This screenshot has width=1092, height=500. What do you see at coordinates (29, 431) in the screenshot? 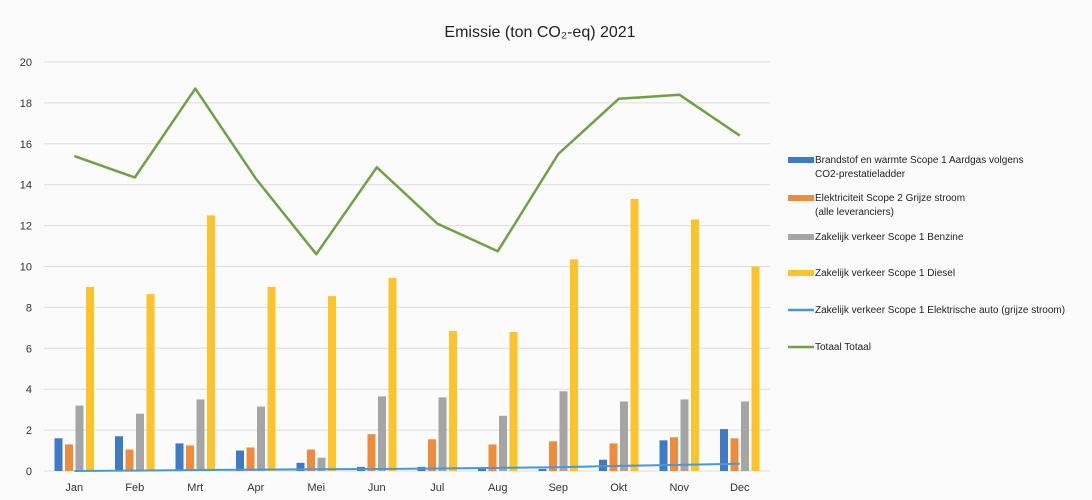
I see `y-tick-label: 2` at bounding box center [29, 431].